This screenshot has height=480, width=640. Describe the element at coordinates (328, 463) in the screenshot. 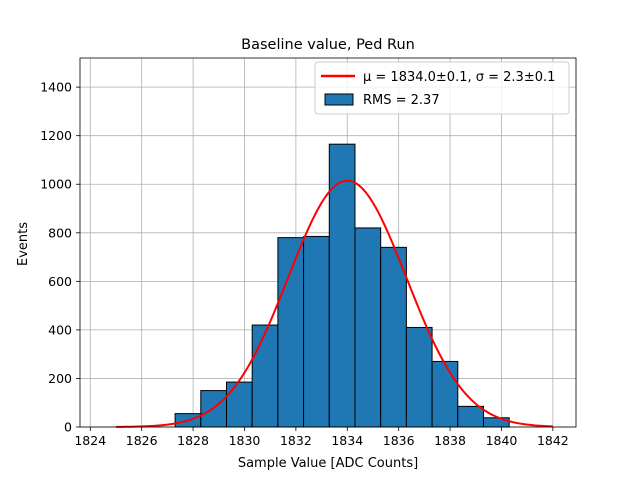

I see `x-axis-label: Sample Value [ADC Counts]` at that location.